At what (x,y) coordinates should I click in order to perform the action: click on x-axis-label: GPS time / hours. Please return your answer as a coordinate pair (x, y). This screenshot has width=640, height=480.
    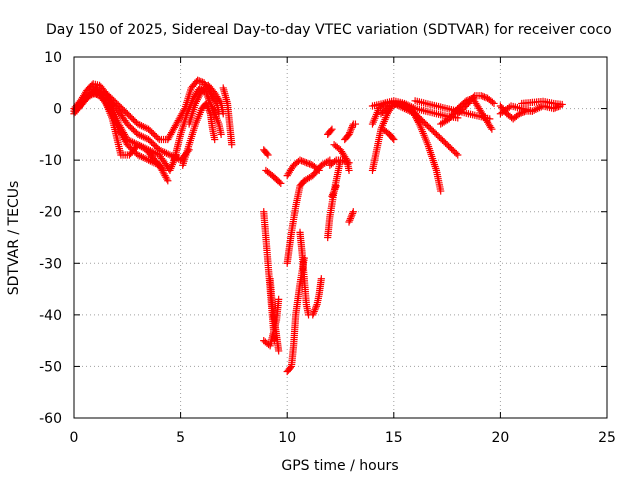
    Looking at the image, I should click on (339, 466).